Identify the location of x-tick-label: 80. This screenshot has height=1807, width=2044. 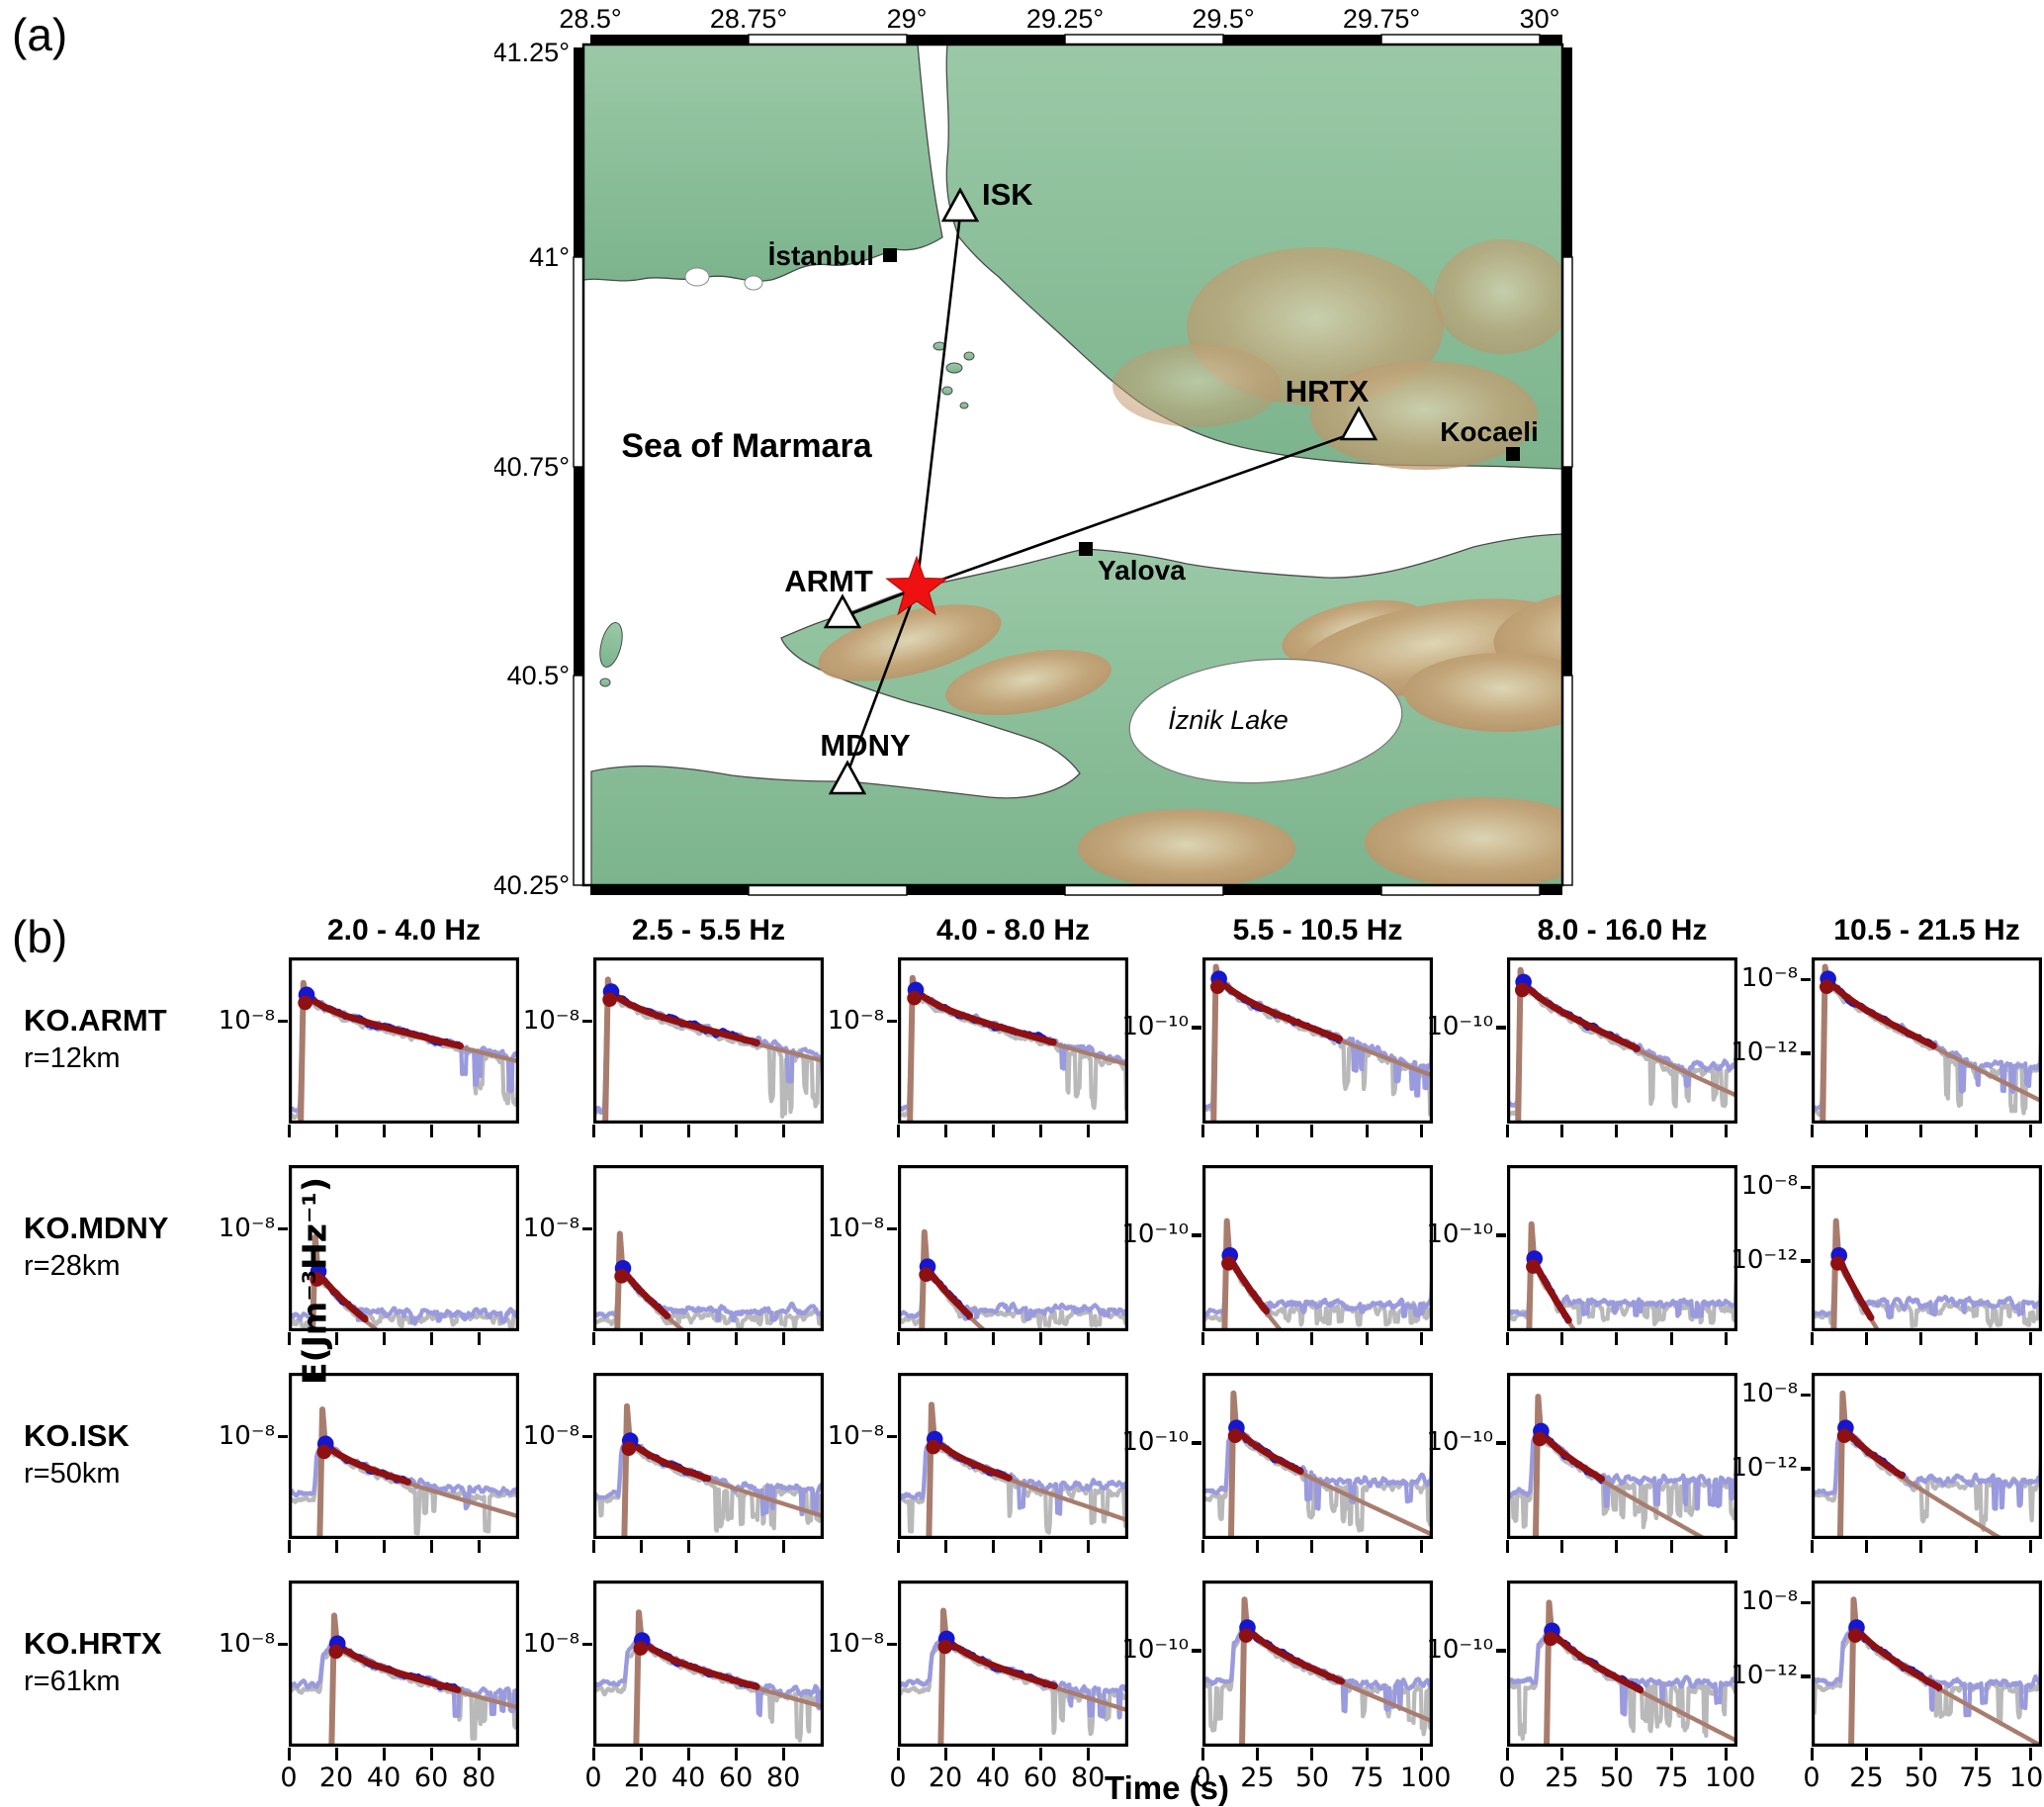
(1088, 1777).